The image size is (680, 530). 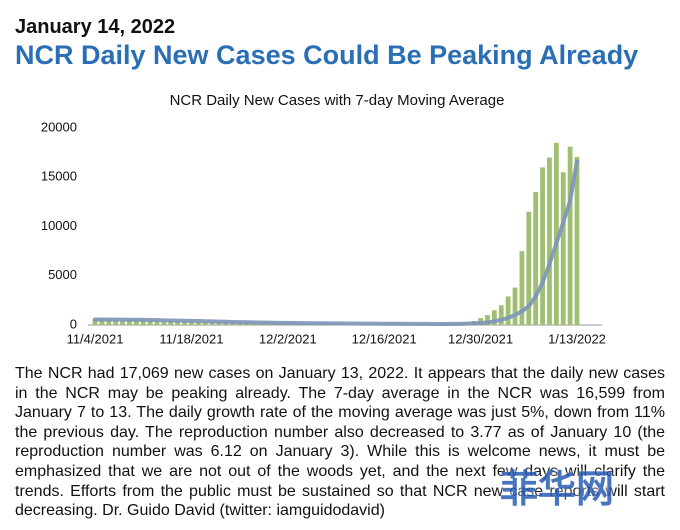 What do you see at coordinates (95, 338) in the screenshot?
I see `x-tick-label: 11/4/2021` at bounding box center [95, 338].